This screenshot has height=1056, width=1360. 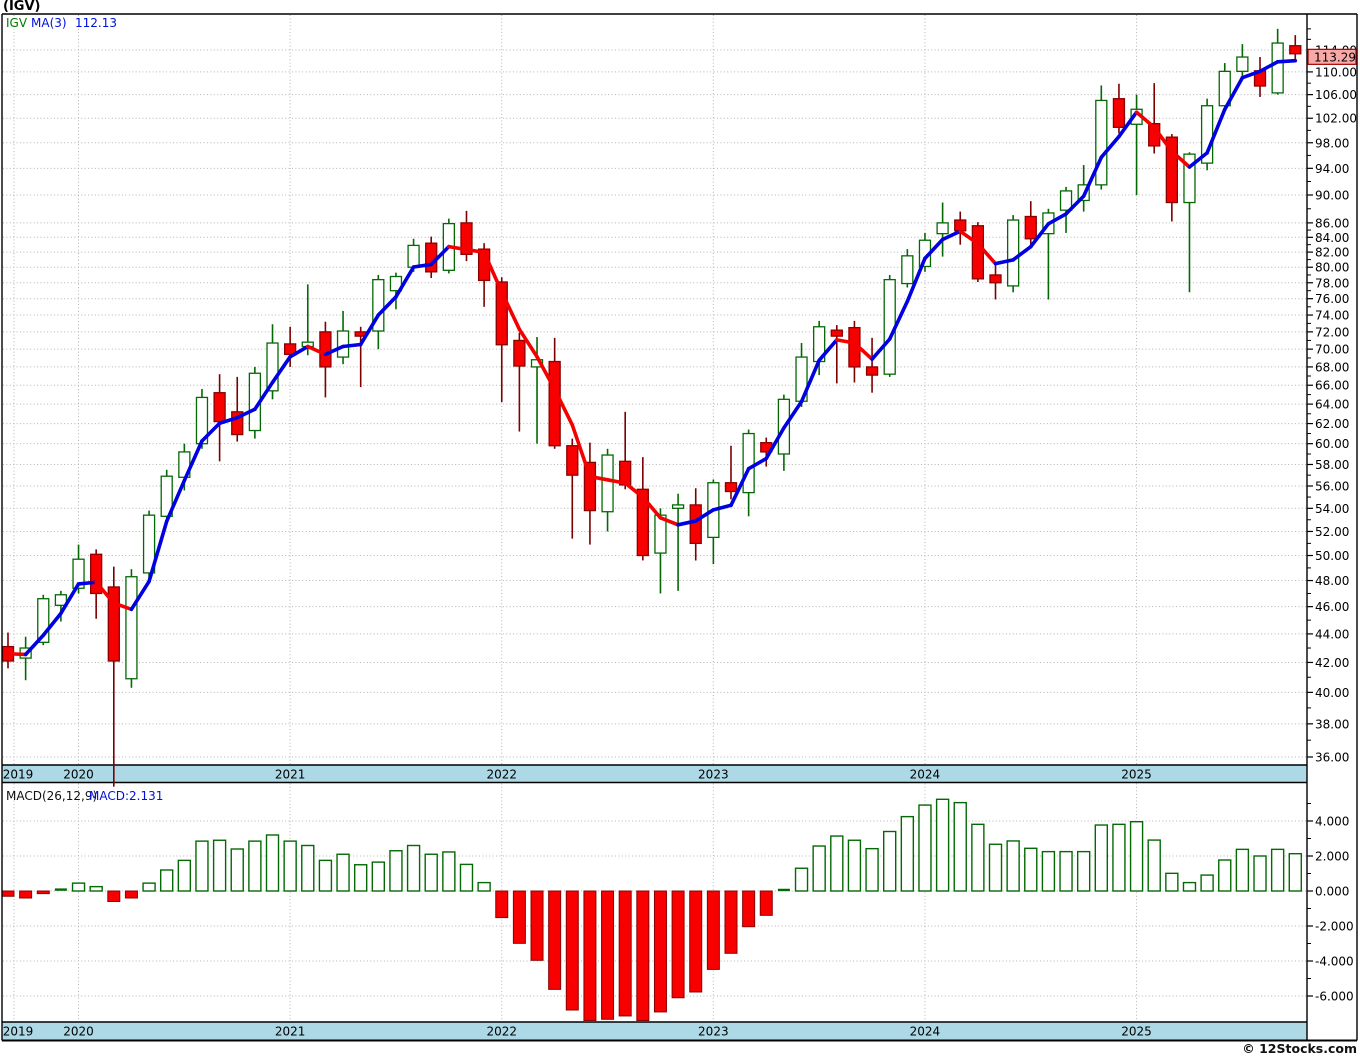 What do you see at coordinates (1332, 195) in the screenshot?
I see `price-axis-label: 90.00` at bounding box center [1332, 195].